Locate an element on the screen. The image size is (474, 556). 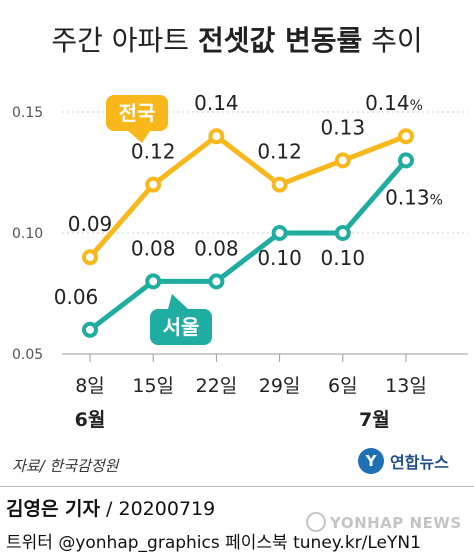
data-label: 0.14 is located at coordinates (216, 103).